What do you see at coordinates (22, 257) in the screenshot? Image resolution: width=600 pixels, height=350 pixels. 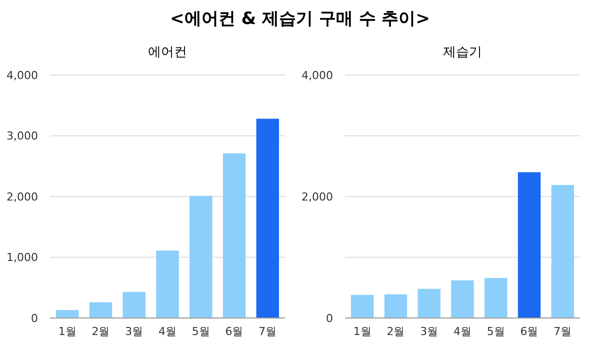 I see `y-tick-label: 1,000` at bounding box center [22, 257].